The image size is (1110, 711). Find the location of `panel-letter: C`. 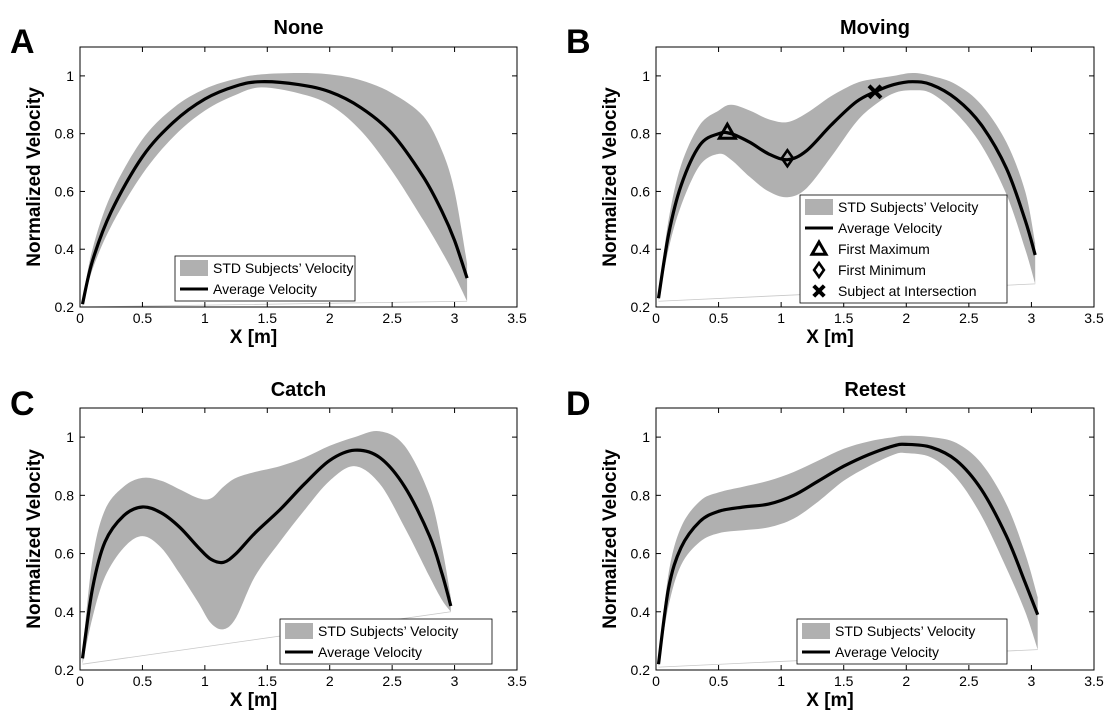

panel-letter: C is located at coordinates (22, 404).